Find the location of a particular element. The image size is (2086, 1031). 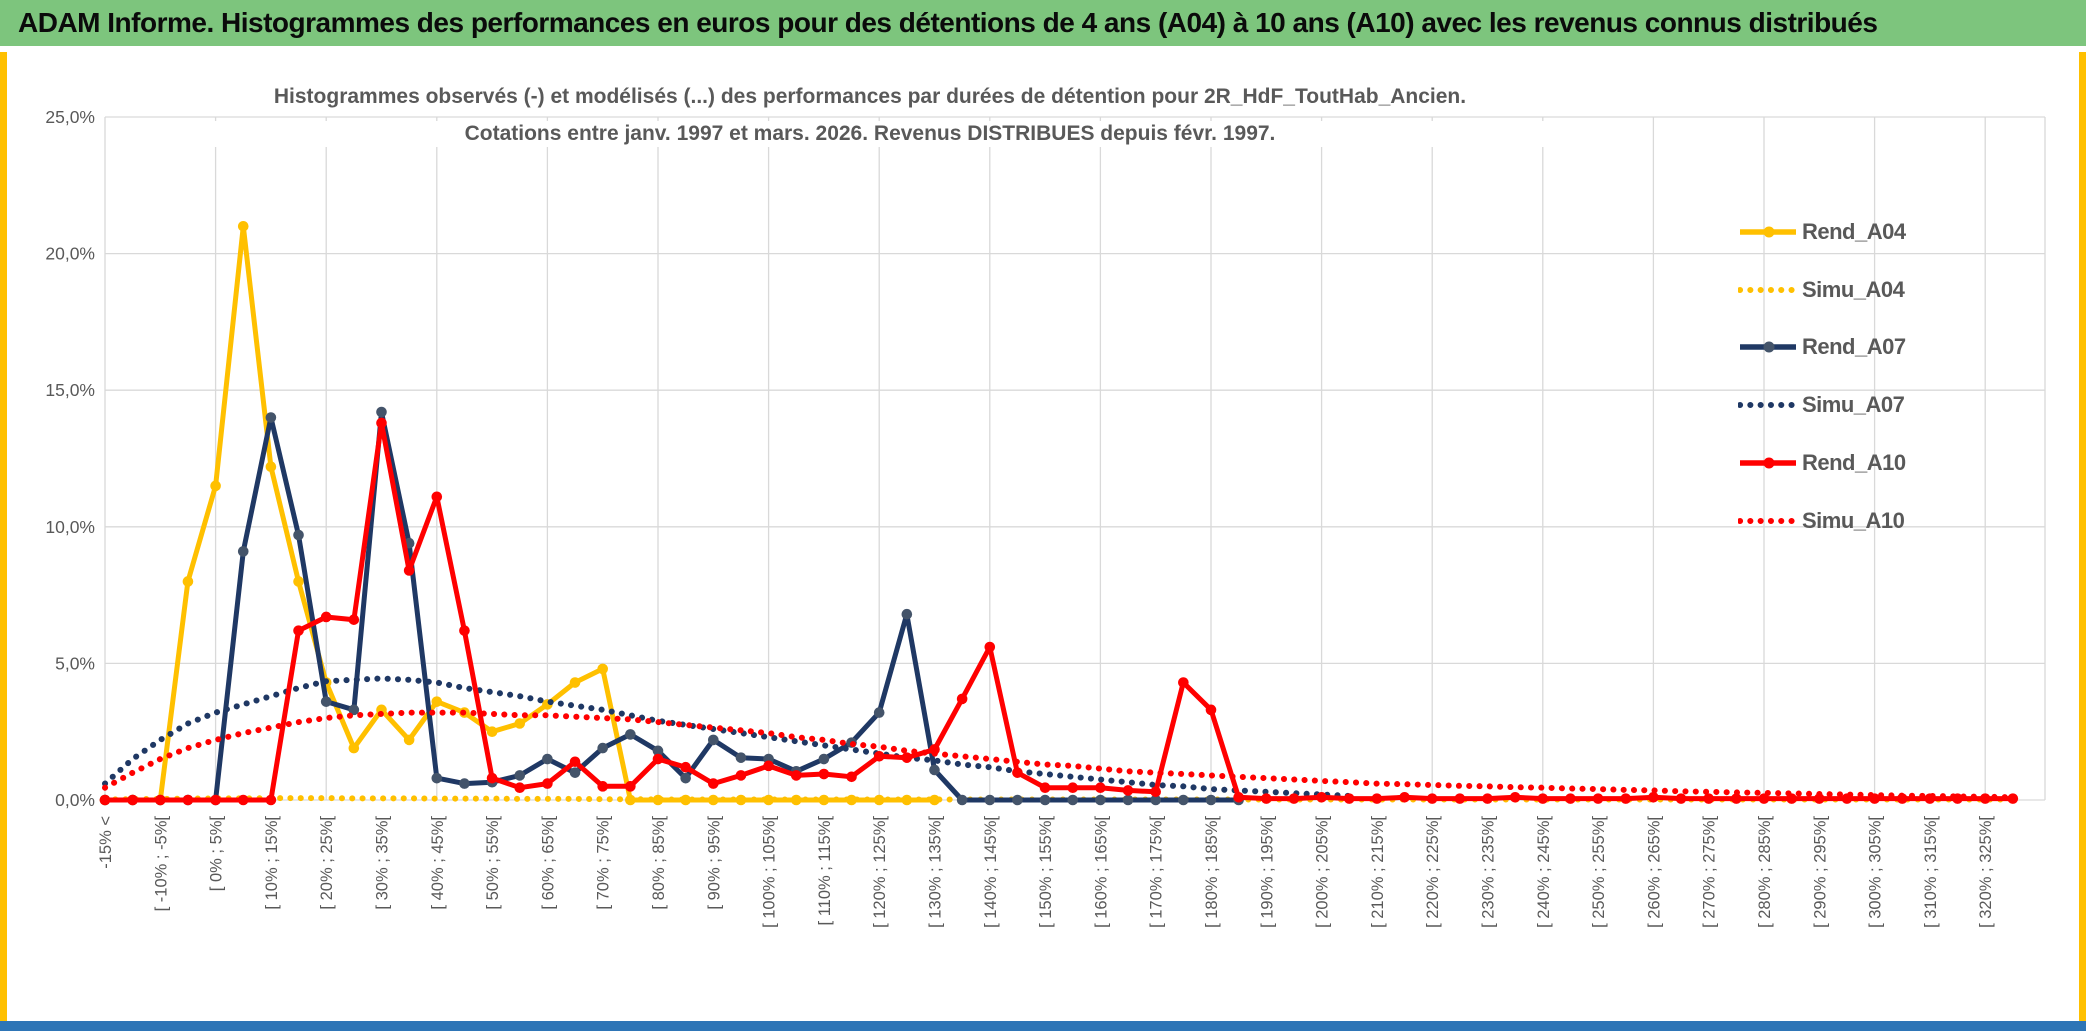

series-line-Simu_A10 is located at coordinates (1059, 755).